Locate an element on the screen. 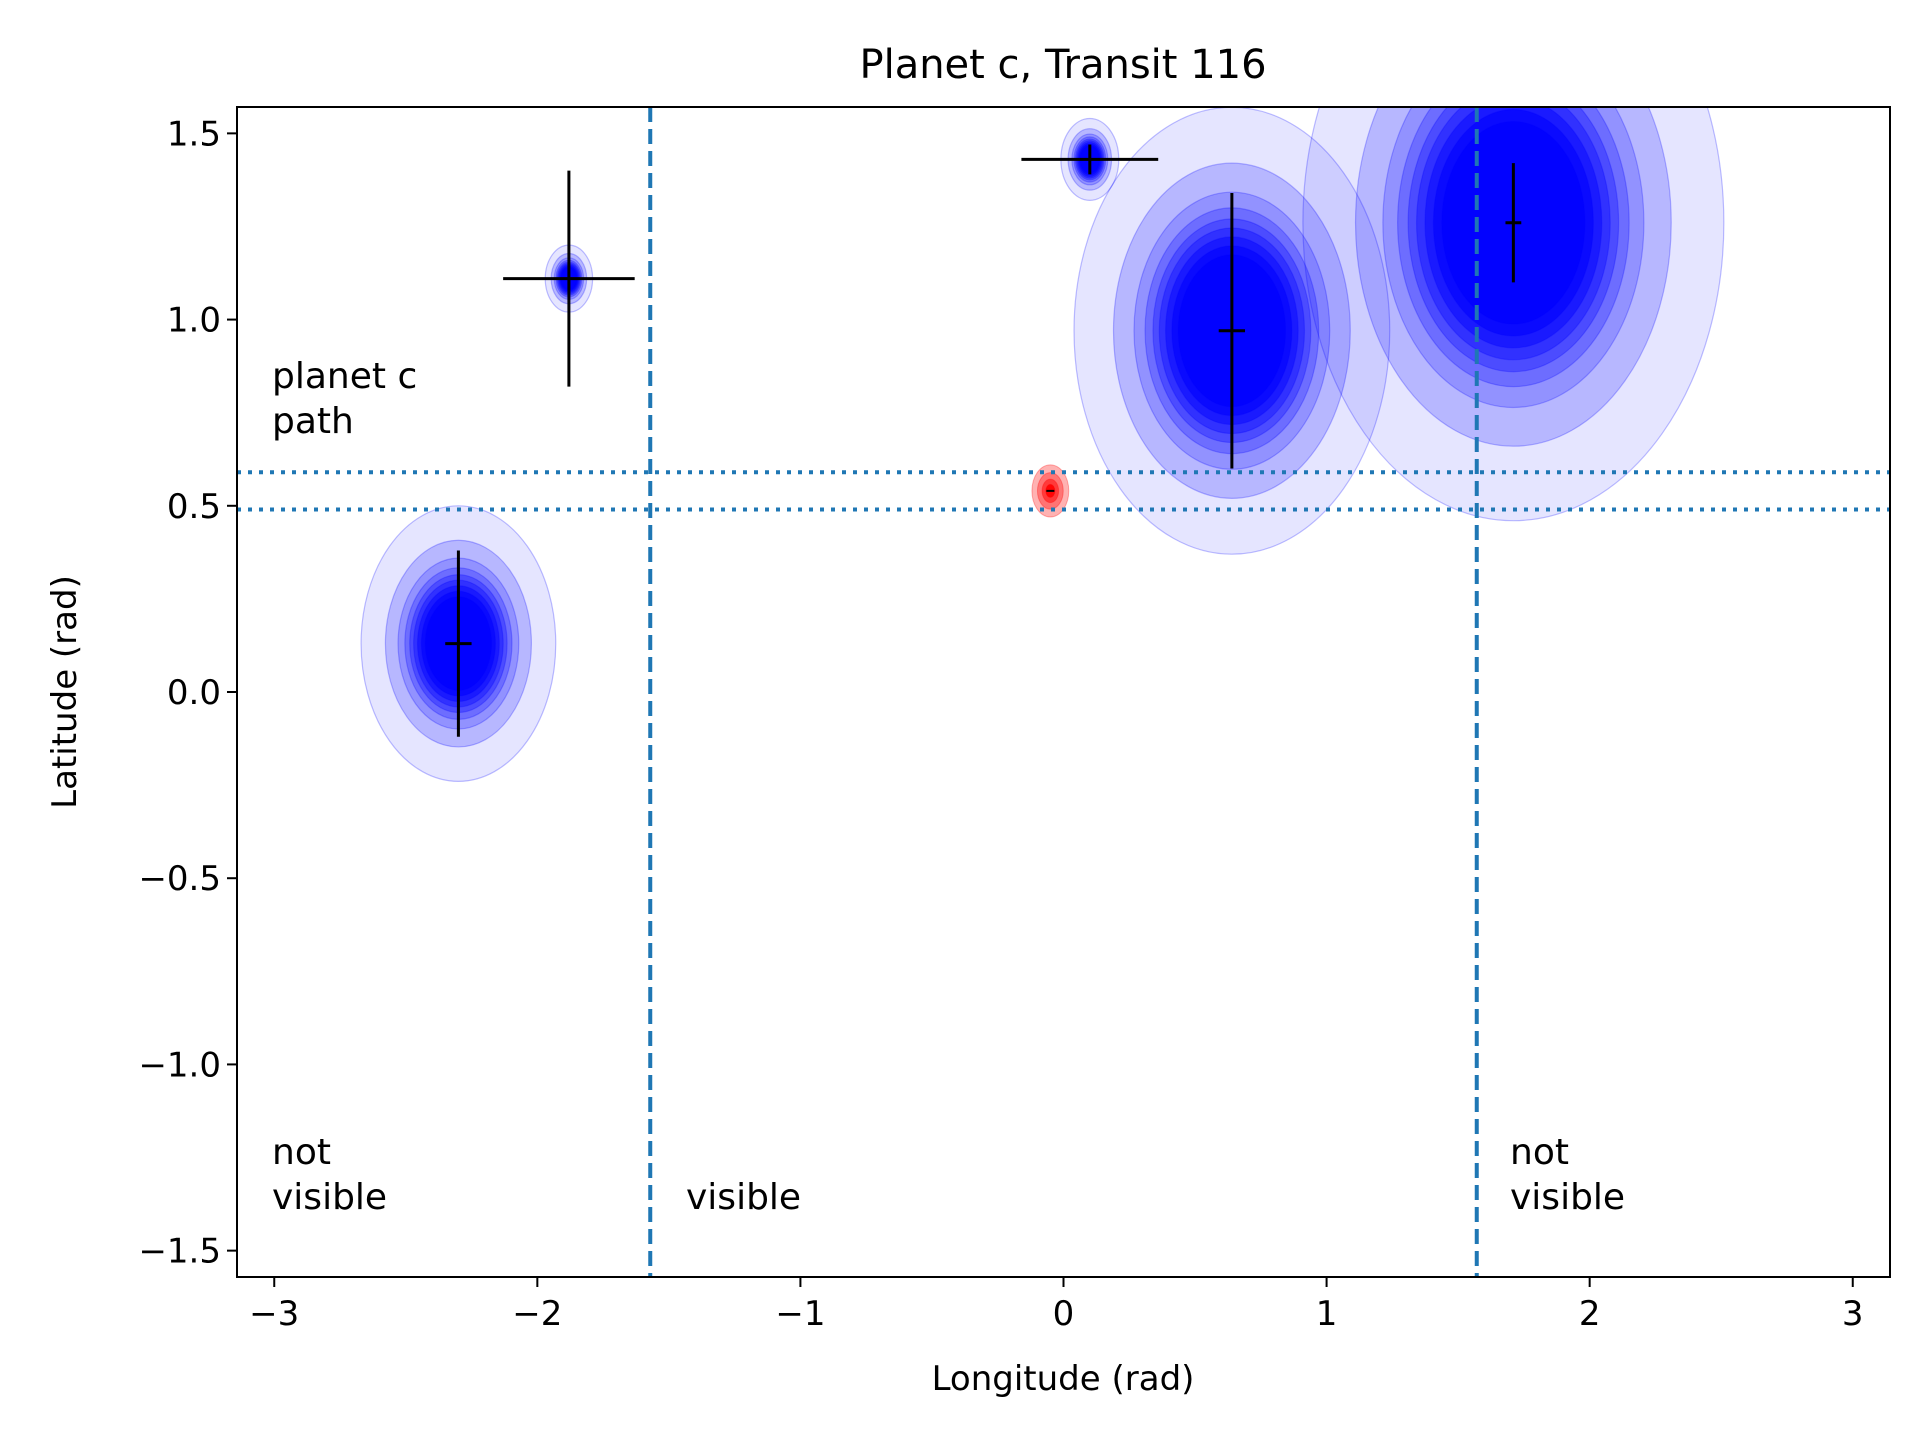 The height and width of the screenshot is (1440, 1920). y-axis-label: Latitude (rad) is located at coordinates (65, 692).